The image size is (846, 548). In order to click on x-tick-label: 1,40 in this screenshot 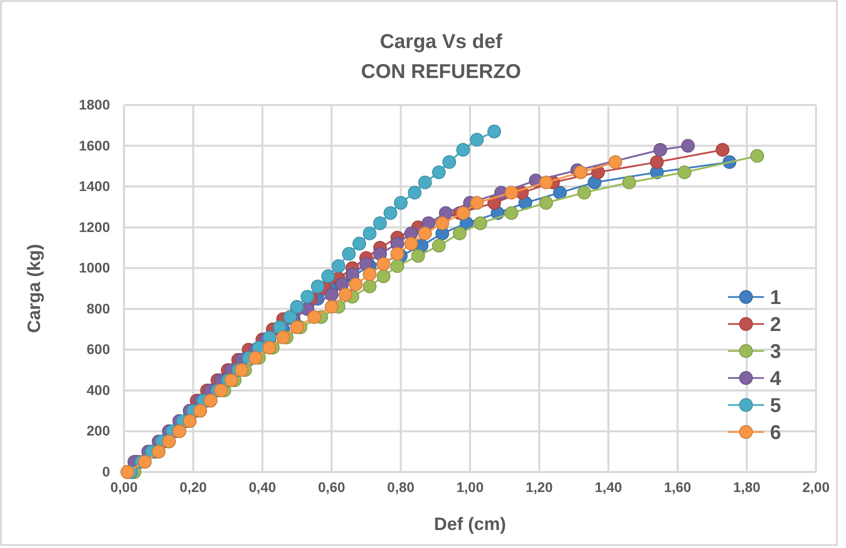, I will do `click(608, 486)`.